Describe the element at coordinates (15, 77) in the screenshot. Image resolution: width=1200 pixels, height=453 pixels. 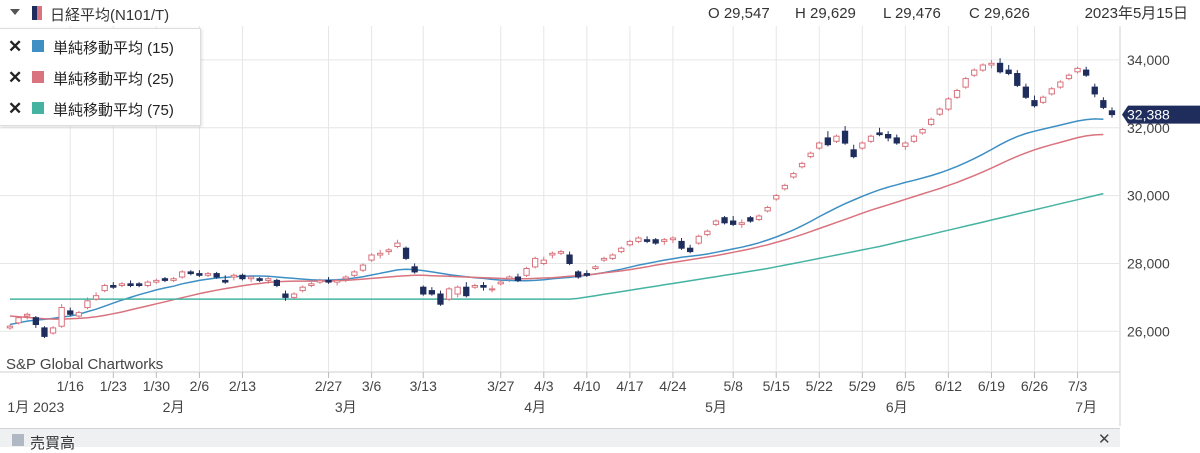
I see `remove-sma25-icon: ✕` at that location.